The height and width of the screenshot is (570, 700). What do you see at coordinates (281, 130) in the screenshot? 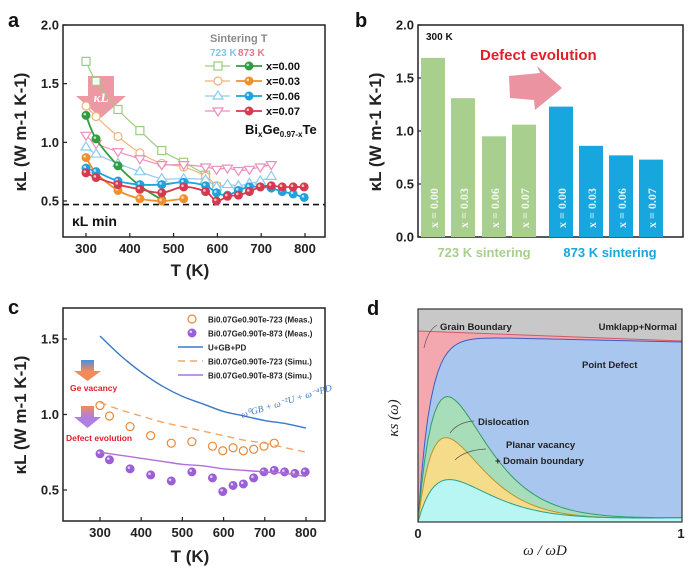
I see `formula-label: BixGe0.97-xTe` at bounding box center [281, 130].